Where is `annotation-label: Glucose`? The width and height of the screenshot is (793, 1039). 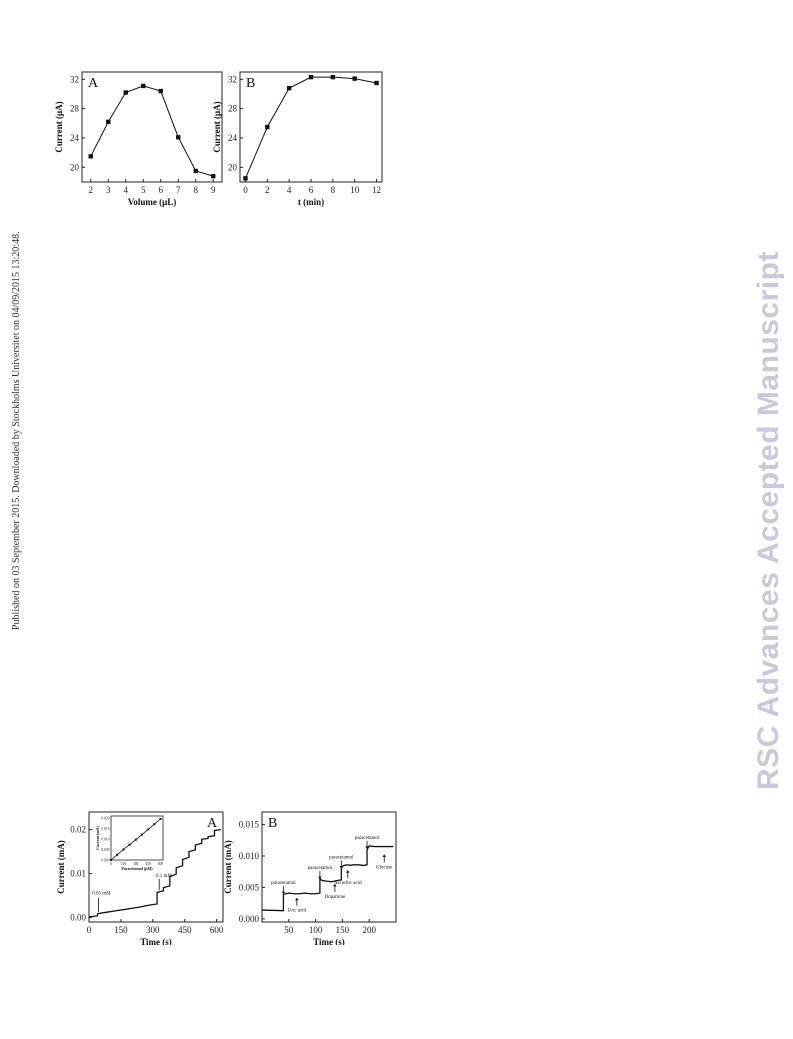 annotation-label: Glucose is located at coordinates (384, 867).